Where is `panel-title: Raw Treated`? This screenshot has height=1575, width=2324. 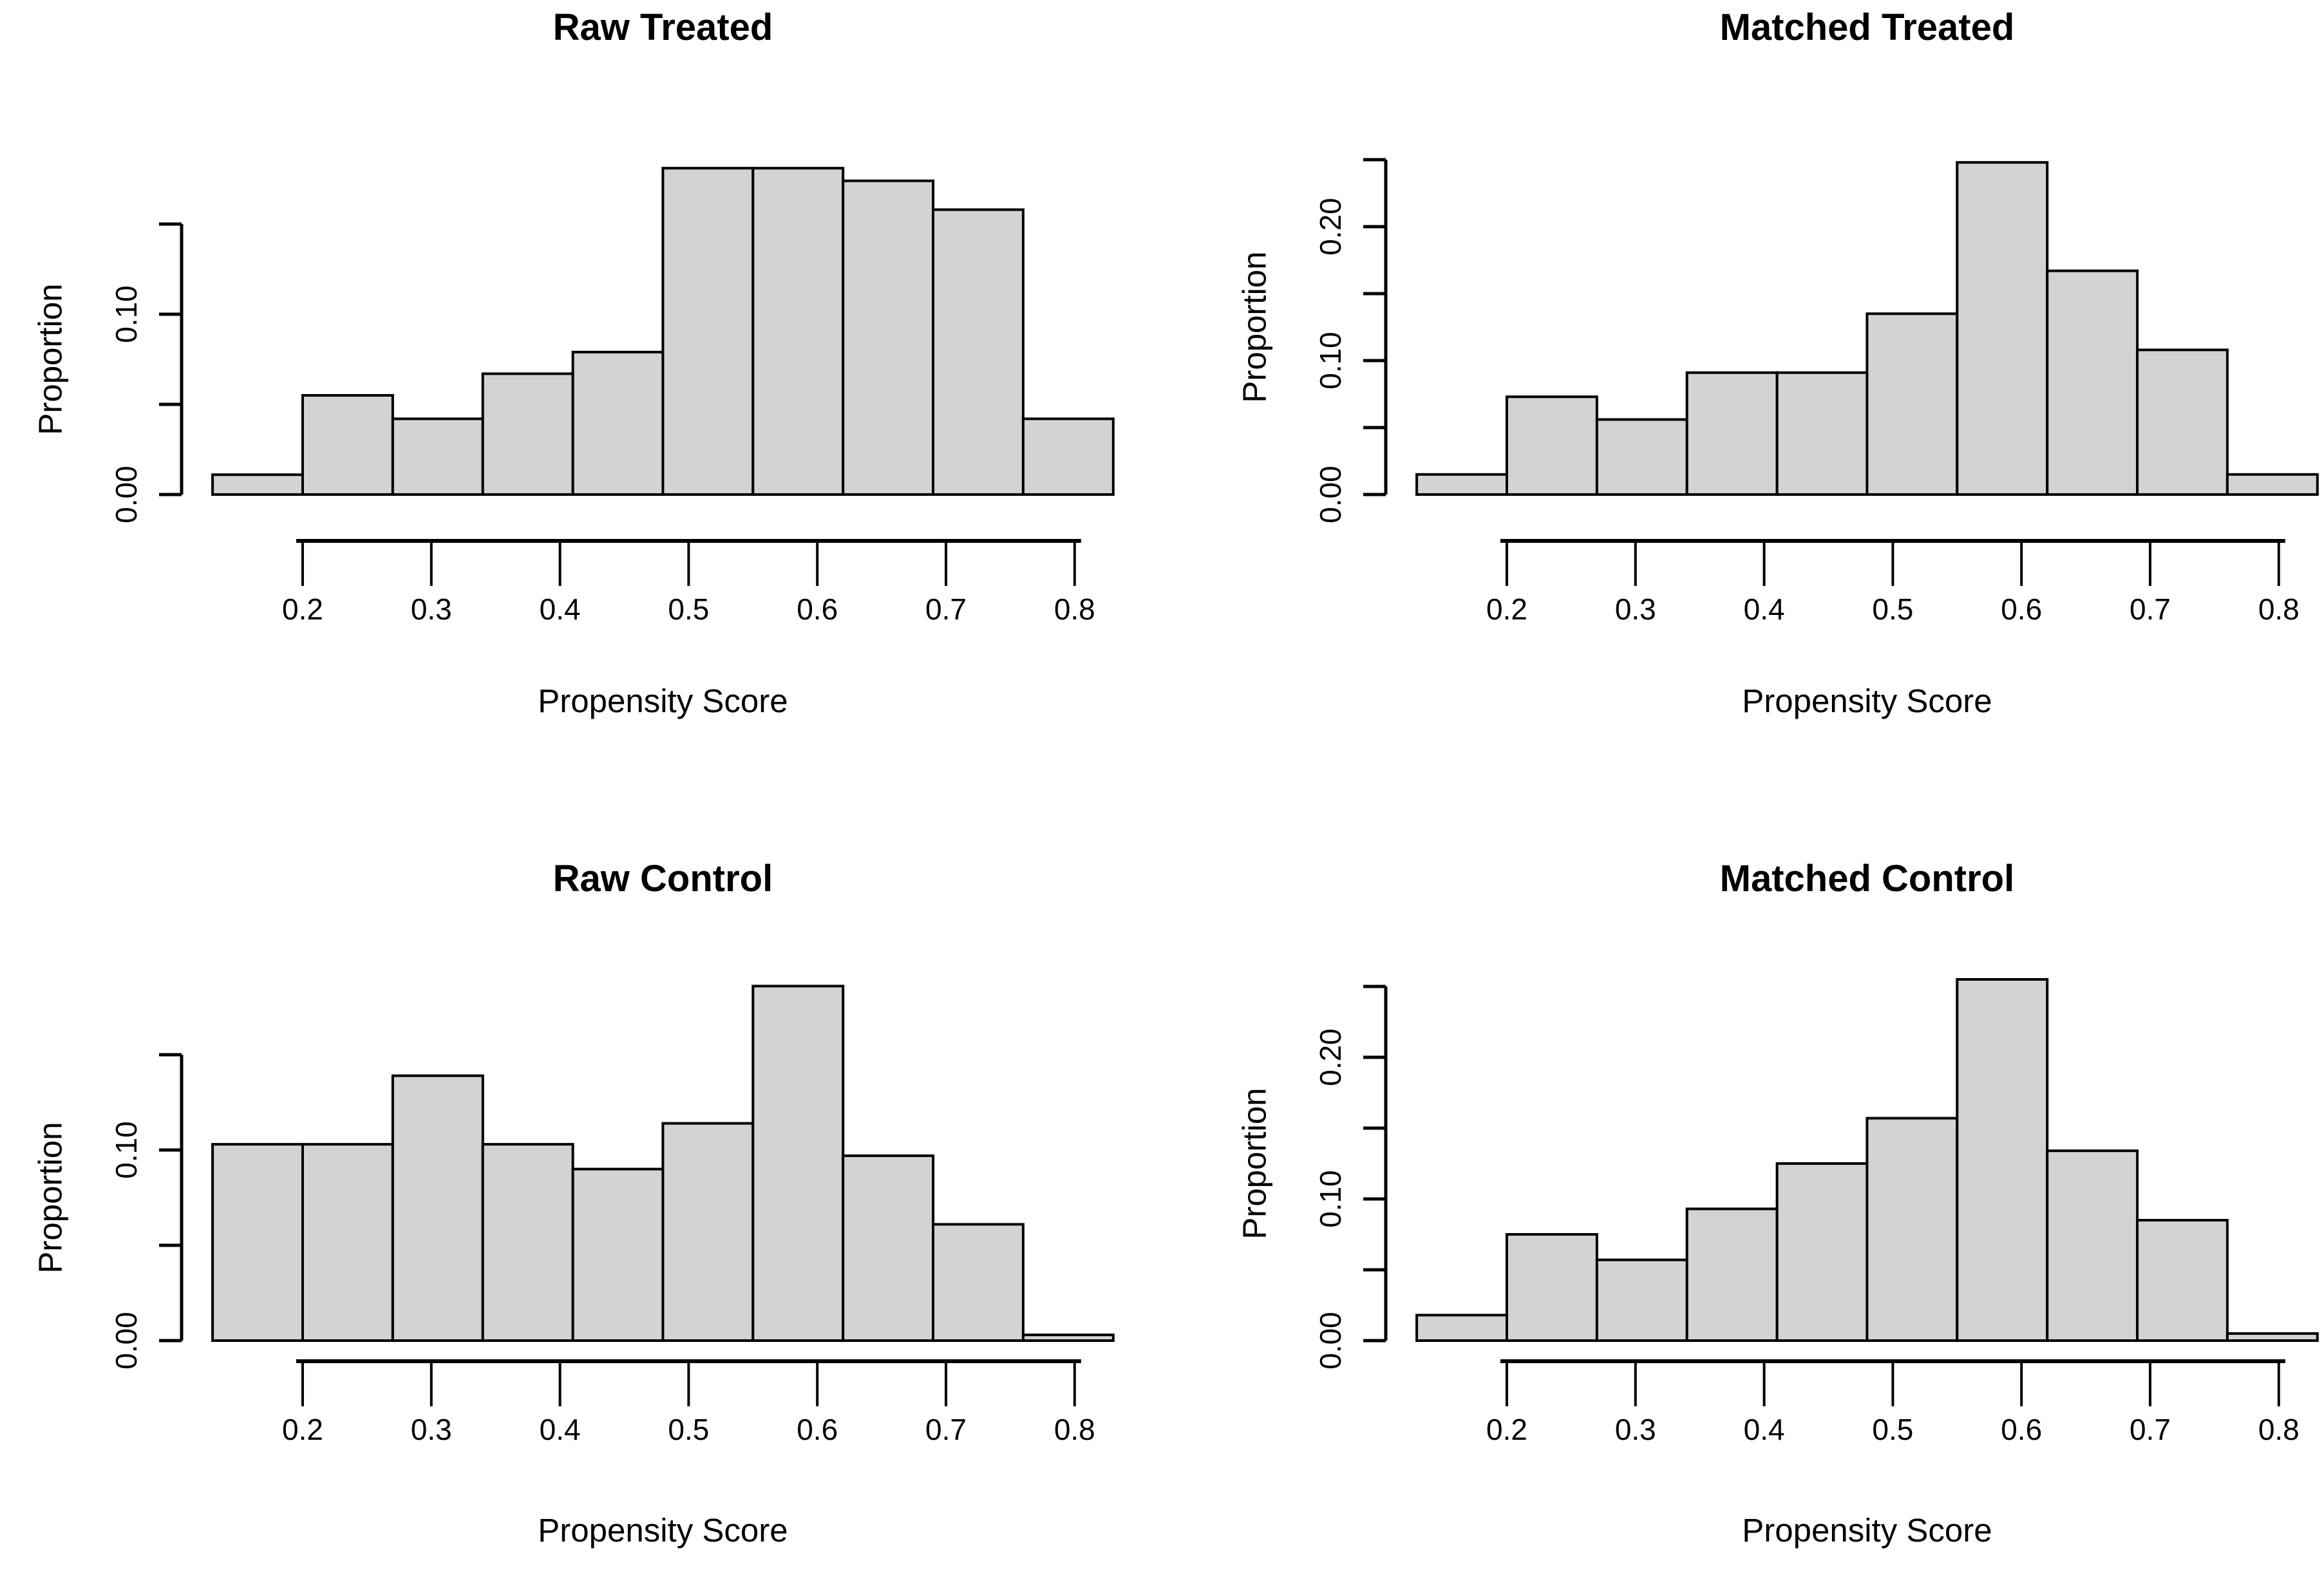
panel-title: Raw Treated is located at coordinates (663, 27).